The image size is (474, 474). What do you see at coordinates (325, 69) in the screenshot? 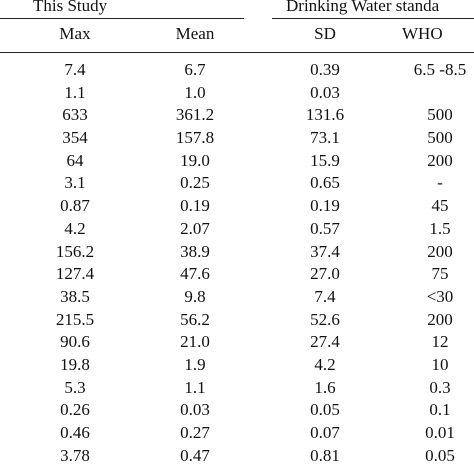
I see `cell-sd: 0.39` at bounding box center [325, 69].